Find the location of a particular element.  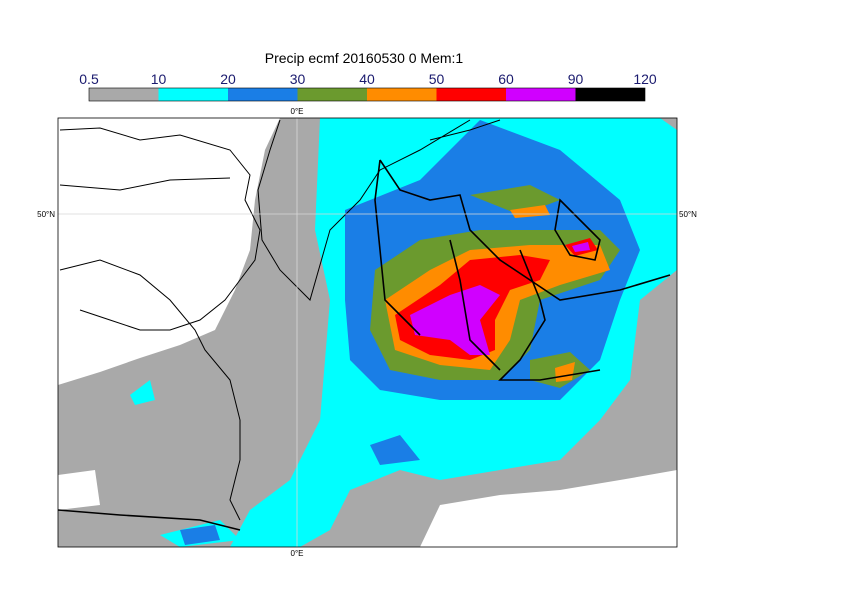

colorbar-label: 120 is located at coordinates (645, 79).